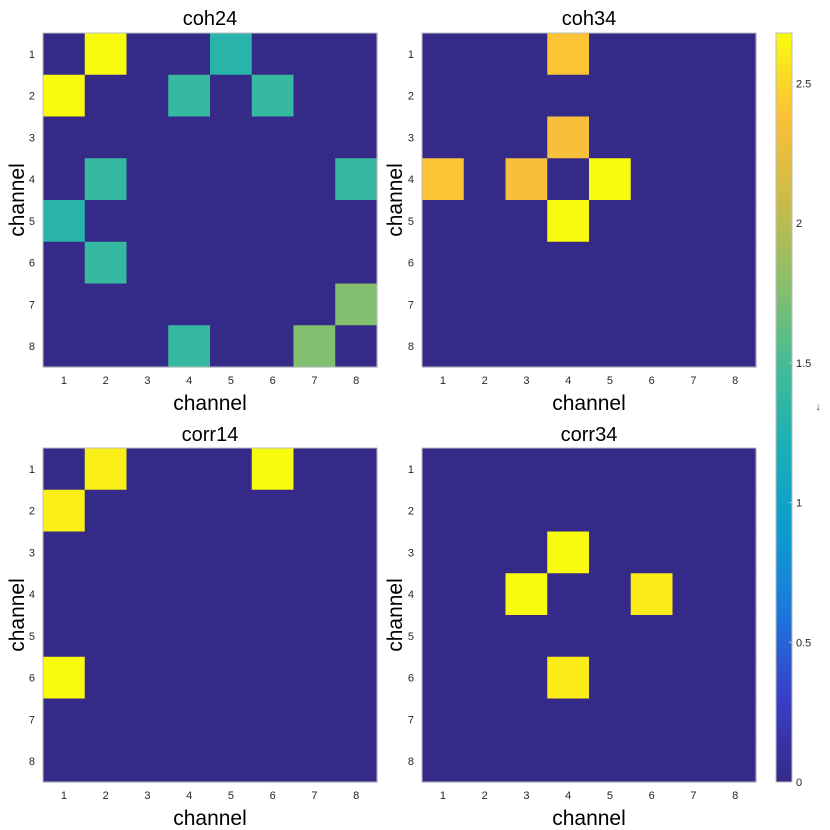  I want to click on x-tick-label: 1, so click(64, 796).